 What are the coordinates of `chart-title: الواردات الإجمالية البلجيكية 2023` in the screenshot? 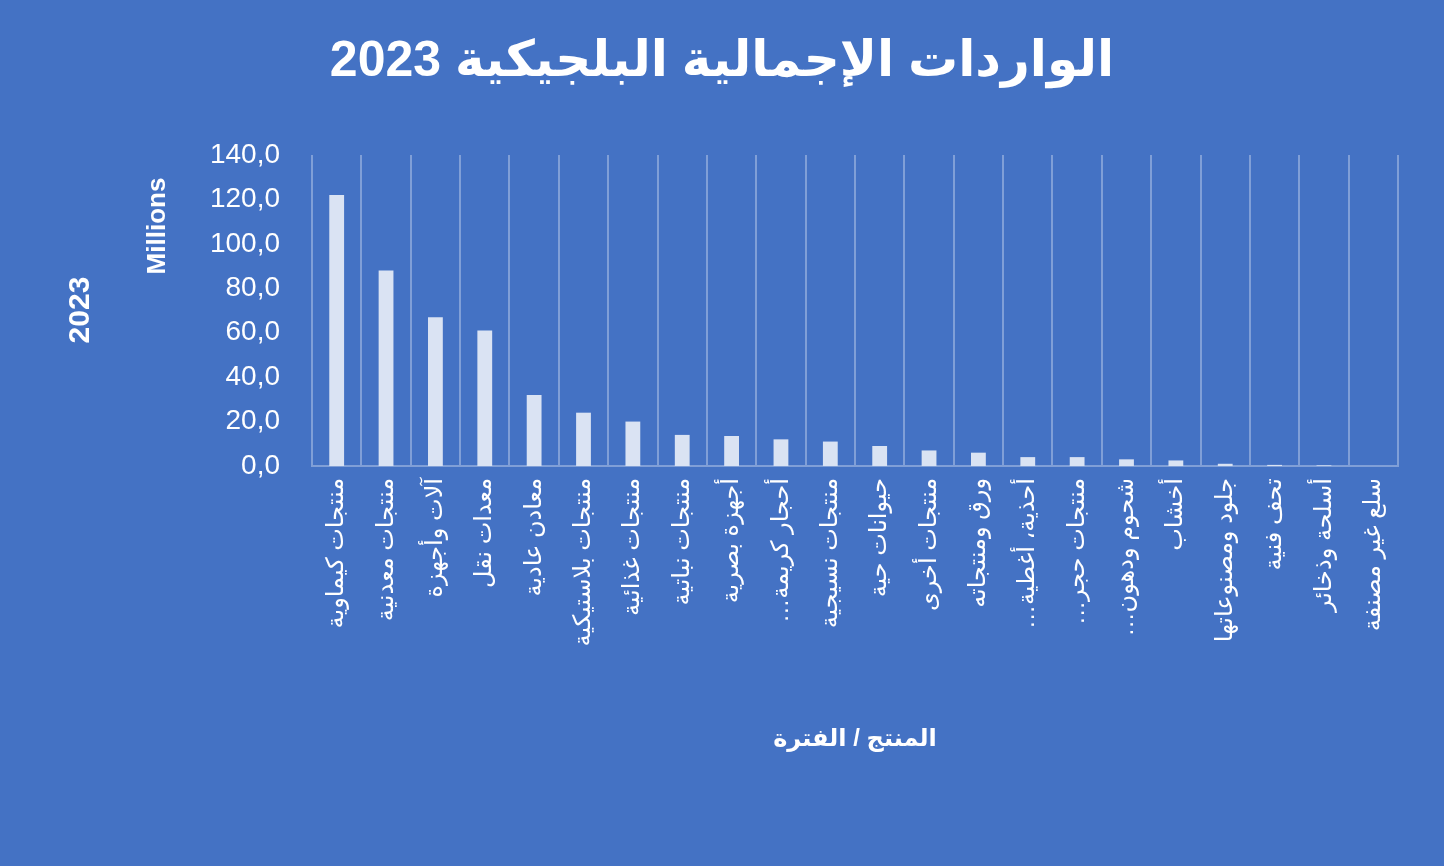 It's located at (722, 59).